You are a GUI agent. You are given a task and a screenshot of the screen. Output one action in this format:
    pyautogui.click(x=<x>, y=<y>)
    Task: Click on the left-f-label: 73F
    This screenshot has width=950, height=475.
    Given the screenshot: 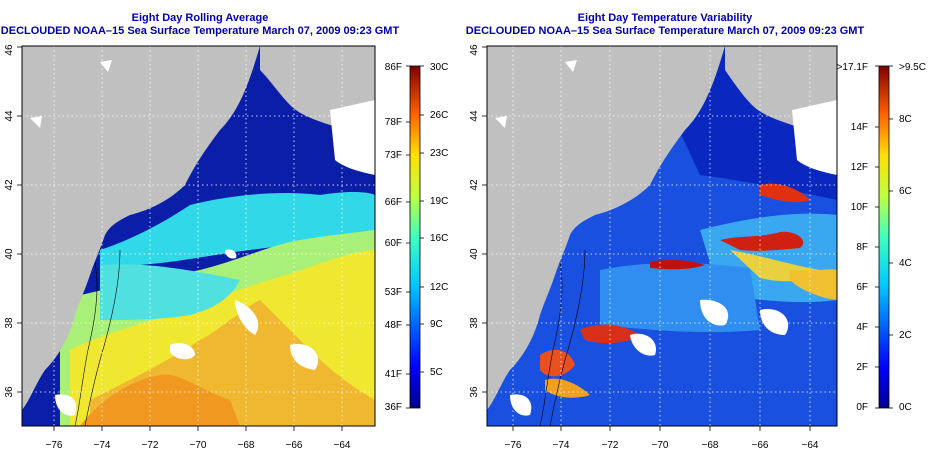 What is the action you would take?
    pyautogui.click(x=393, y=155)
    